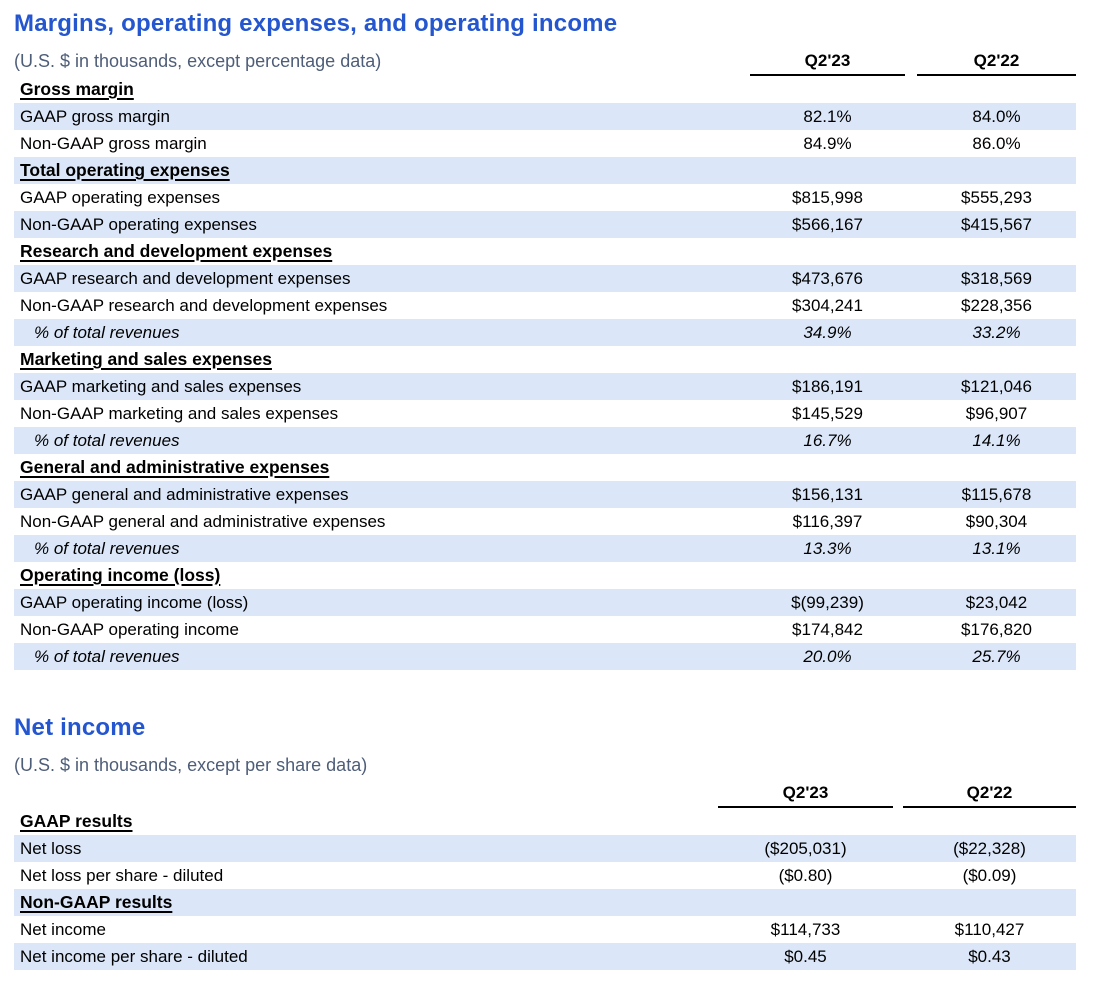 The height and width of the screenshot is (984, 1098). What do you see at coordinates (129, 629) in the screenshot?
I see `row-label: Non-GAAP operating income` at bounding box center [129, 629].